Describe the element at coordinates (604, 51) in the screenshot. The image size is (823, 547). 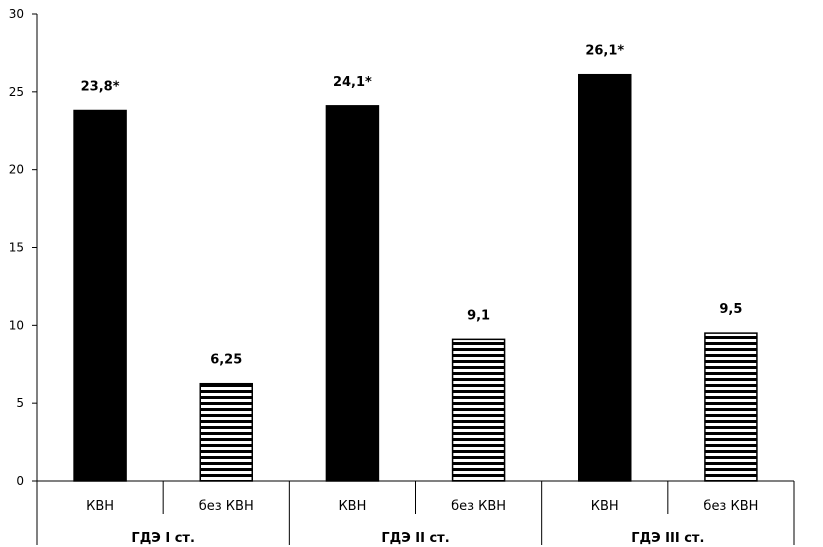
I see `data-label: 26,1*` at that location.